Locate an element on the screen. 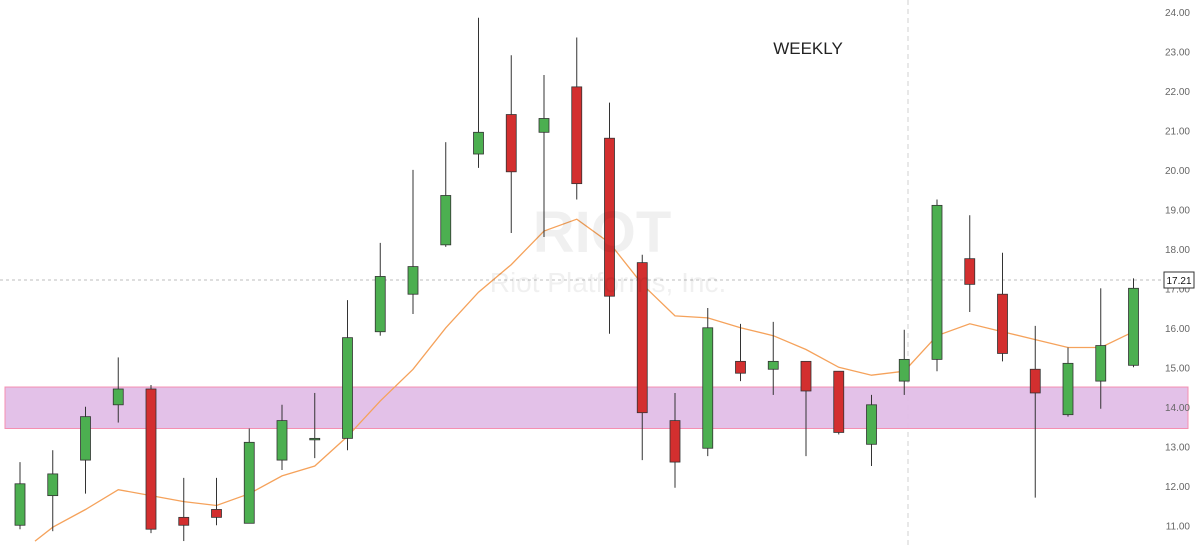 The width and height of the screenshot is (1200, 545). y-axis-tick-label: 14.00 is located at coordinates (1177, 408).